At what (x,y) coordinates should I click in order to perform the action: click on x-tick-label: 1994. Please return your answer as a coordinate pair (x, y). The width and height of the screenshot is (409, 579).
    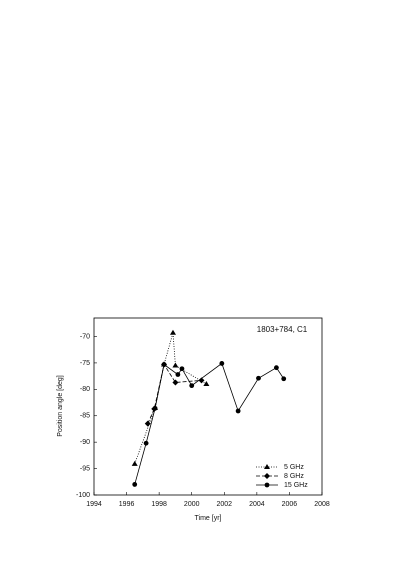
    Looking at the image, I should click on (94, 504).